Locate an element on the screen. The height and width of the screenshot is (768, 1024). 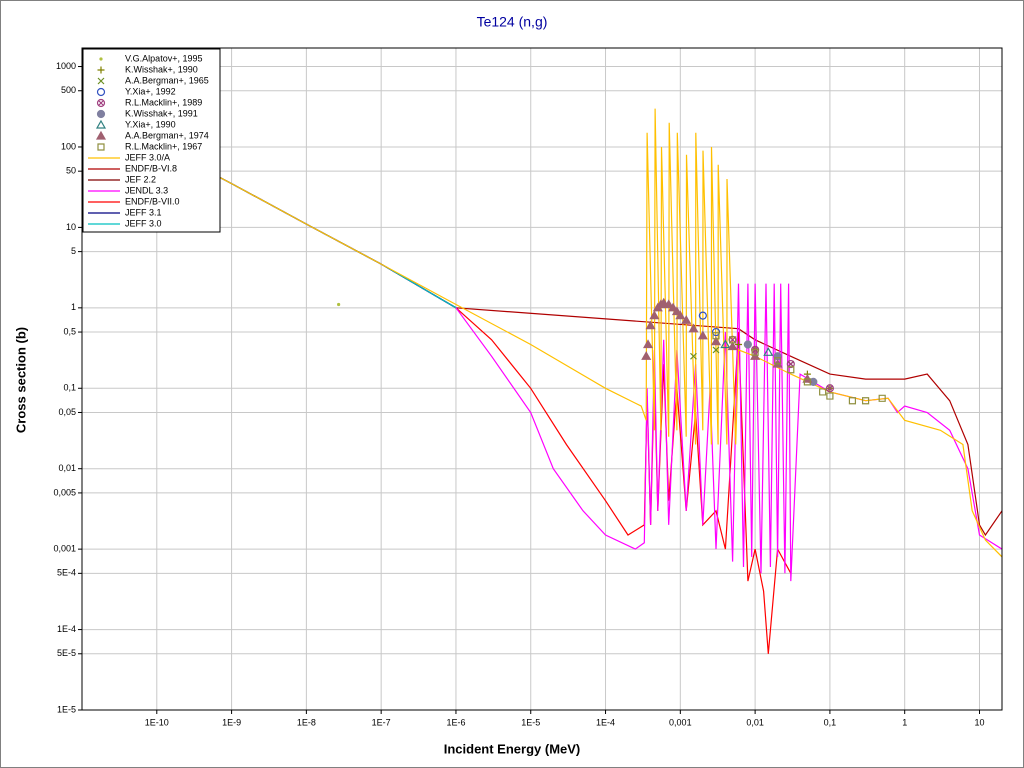
y-tick-label: 5 is located at coordinates (73, 251).